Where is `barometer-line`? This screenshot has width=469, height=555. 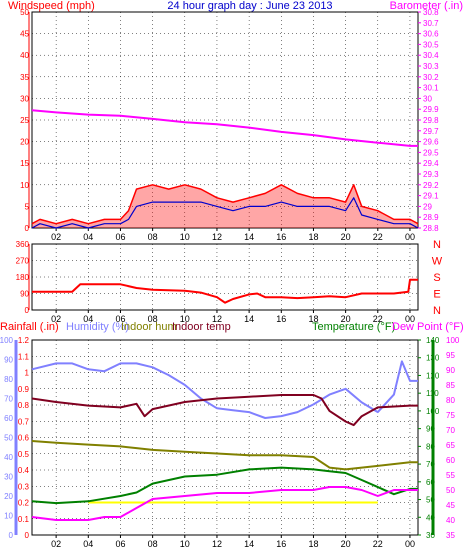 barometer-line is located at coordinates (224, 128).